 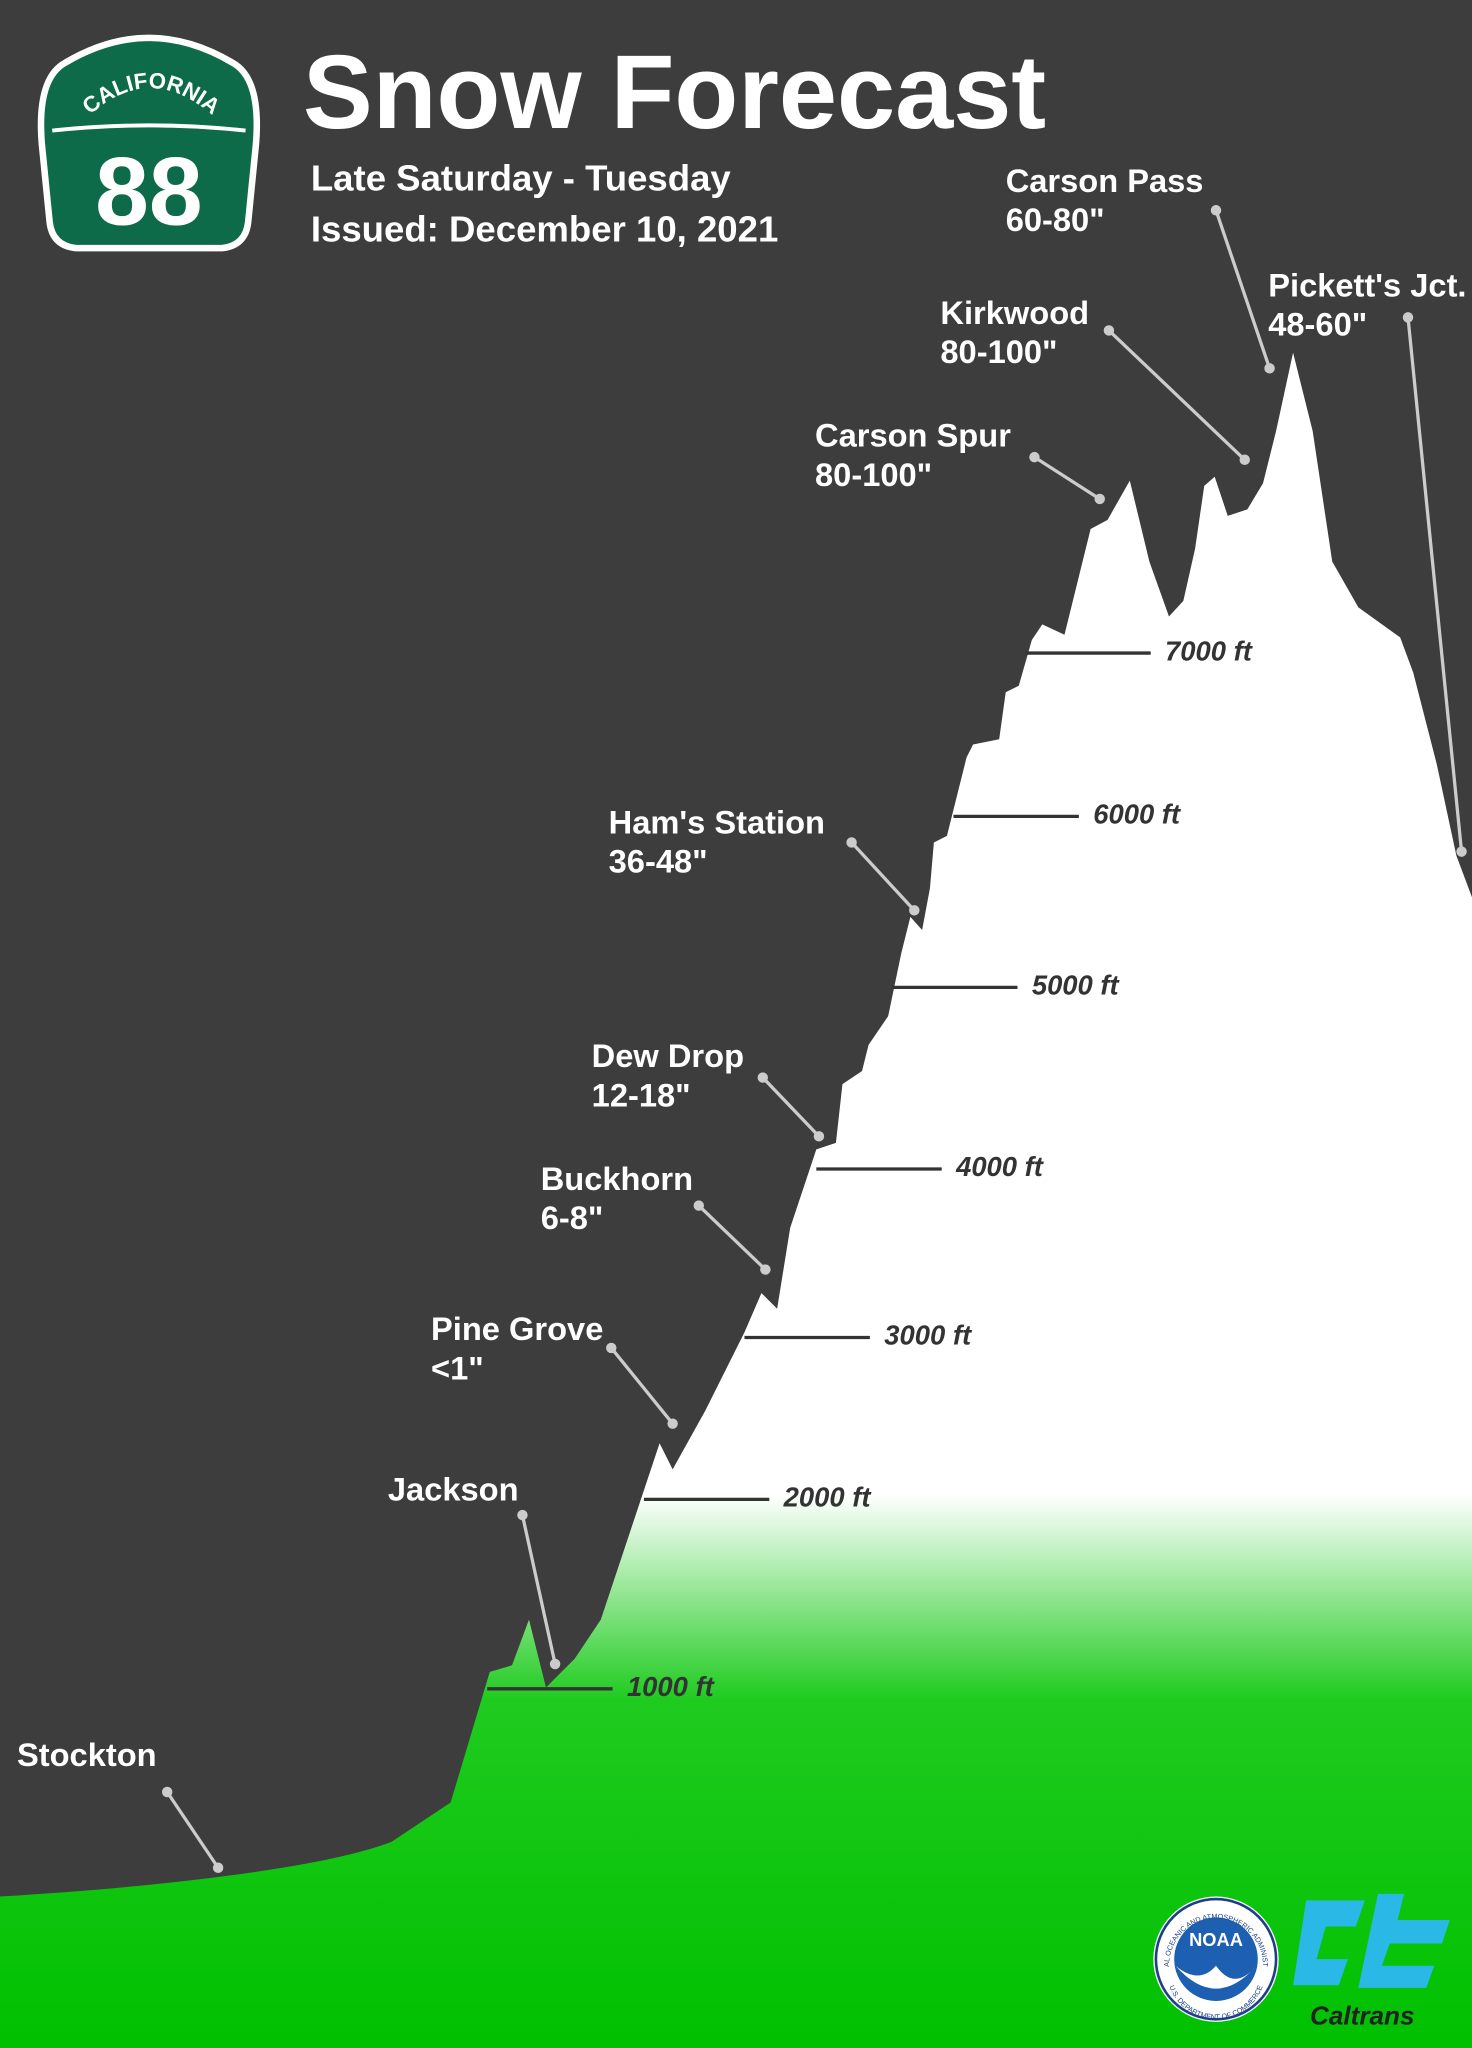 I want to click on location-name: Carson Pass, so click(x=1105, y=180).